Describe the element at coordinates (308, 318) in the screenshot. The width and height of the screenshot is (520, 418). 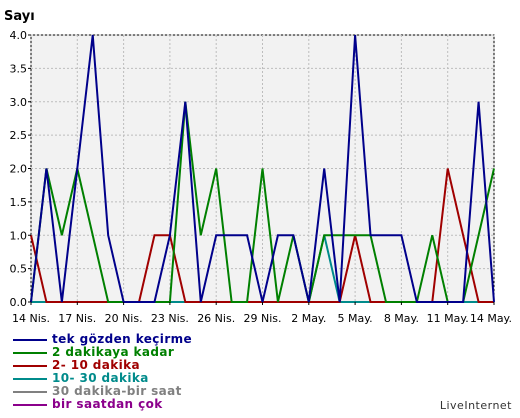
I see `x-tick-label: 2 May.` at that location.